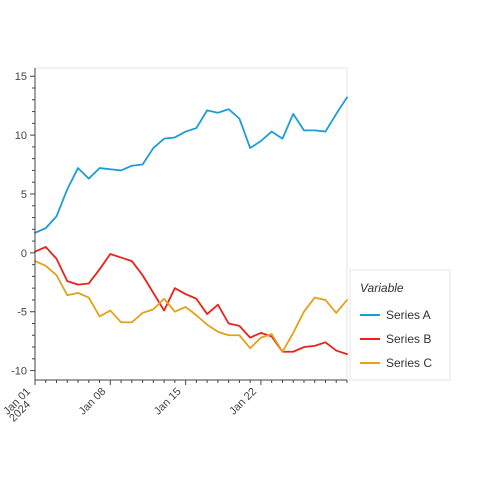  Describe the element at coordinates (22, 313) in the screenshot. I see `y-tick-label: -5` at that location.